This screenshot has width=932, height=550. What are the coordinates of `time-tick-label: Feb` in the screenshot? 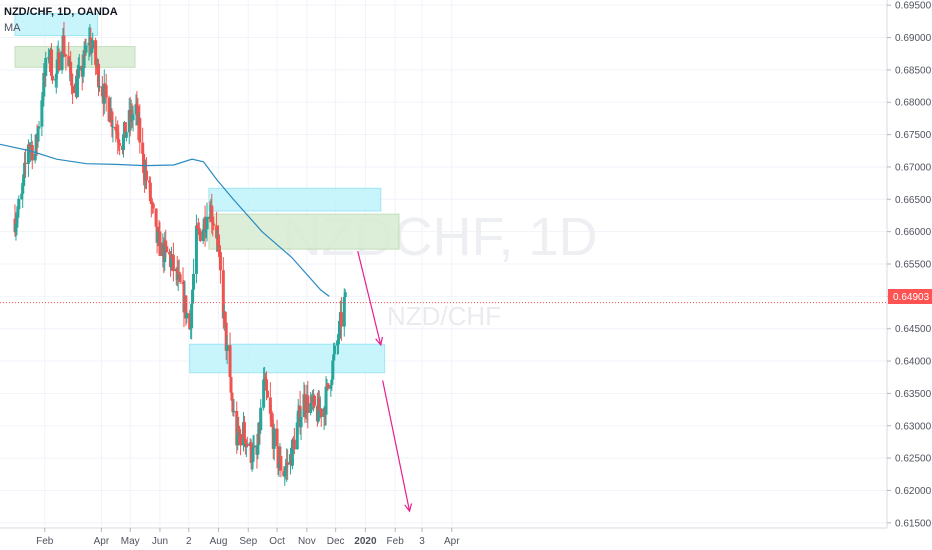 It's located at (396, 541).